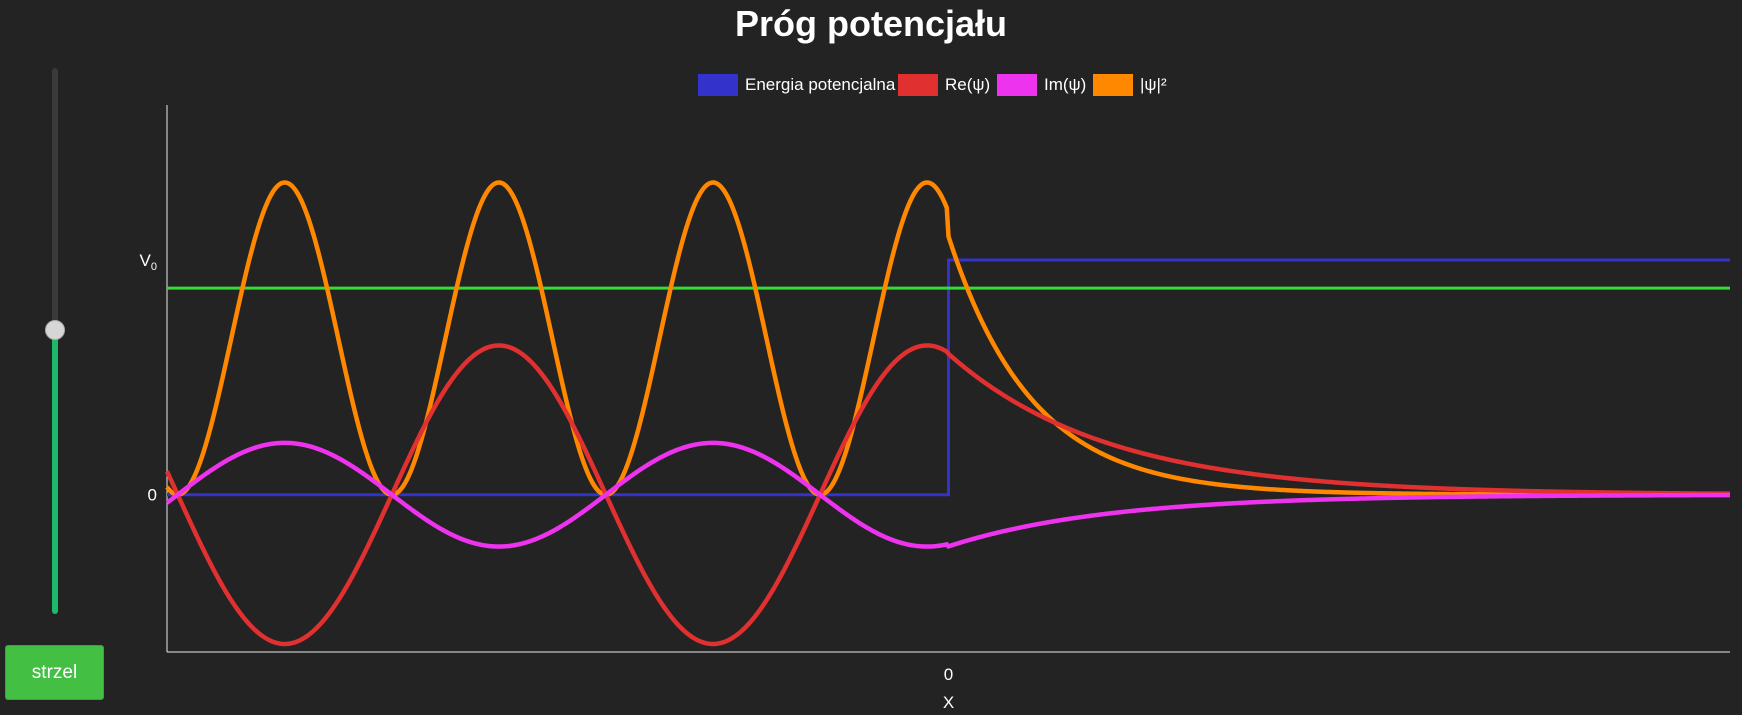 The width and height of the screenshot is (1742, 715). What do you see at coordinates (718, 85) in the screenshot?
I see `legend-swatch-potential` at bounding box center [718, 85].